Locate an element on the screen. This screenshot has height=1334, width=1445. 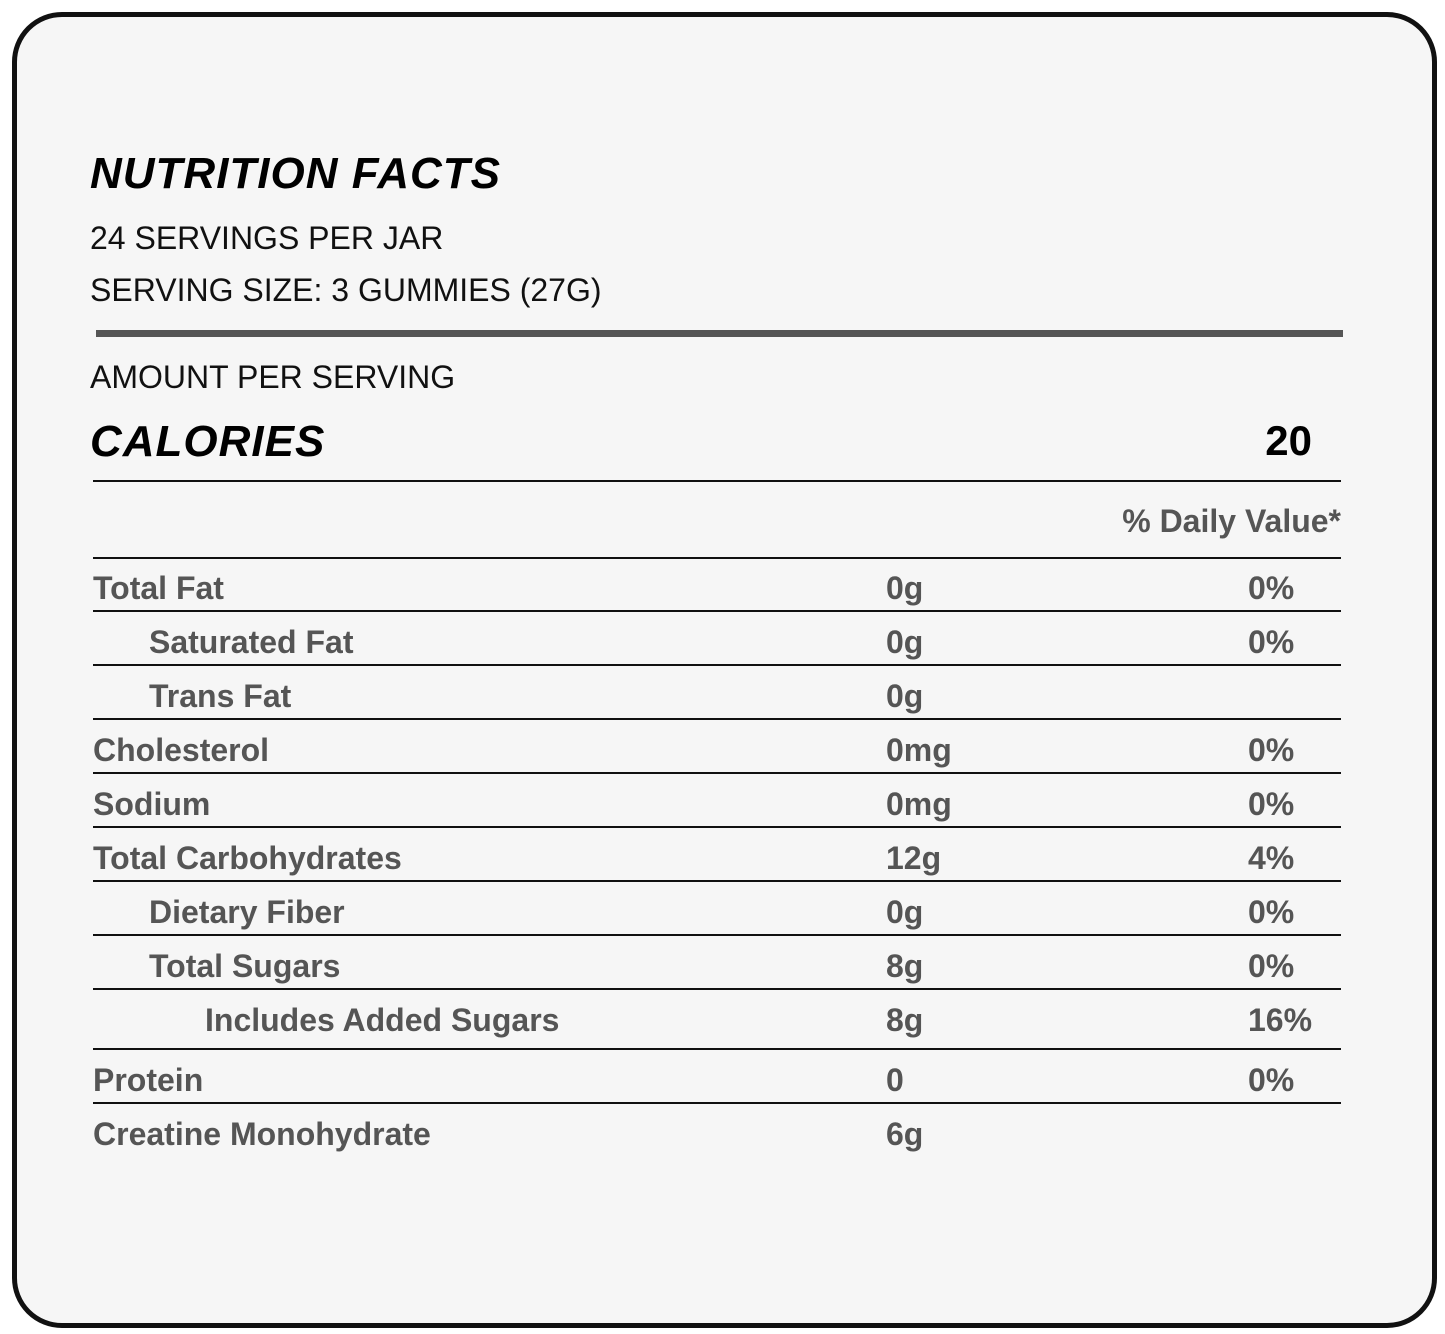
calories-label: CALORIES is located at coordinates (208, 441).